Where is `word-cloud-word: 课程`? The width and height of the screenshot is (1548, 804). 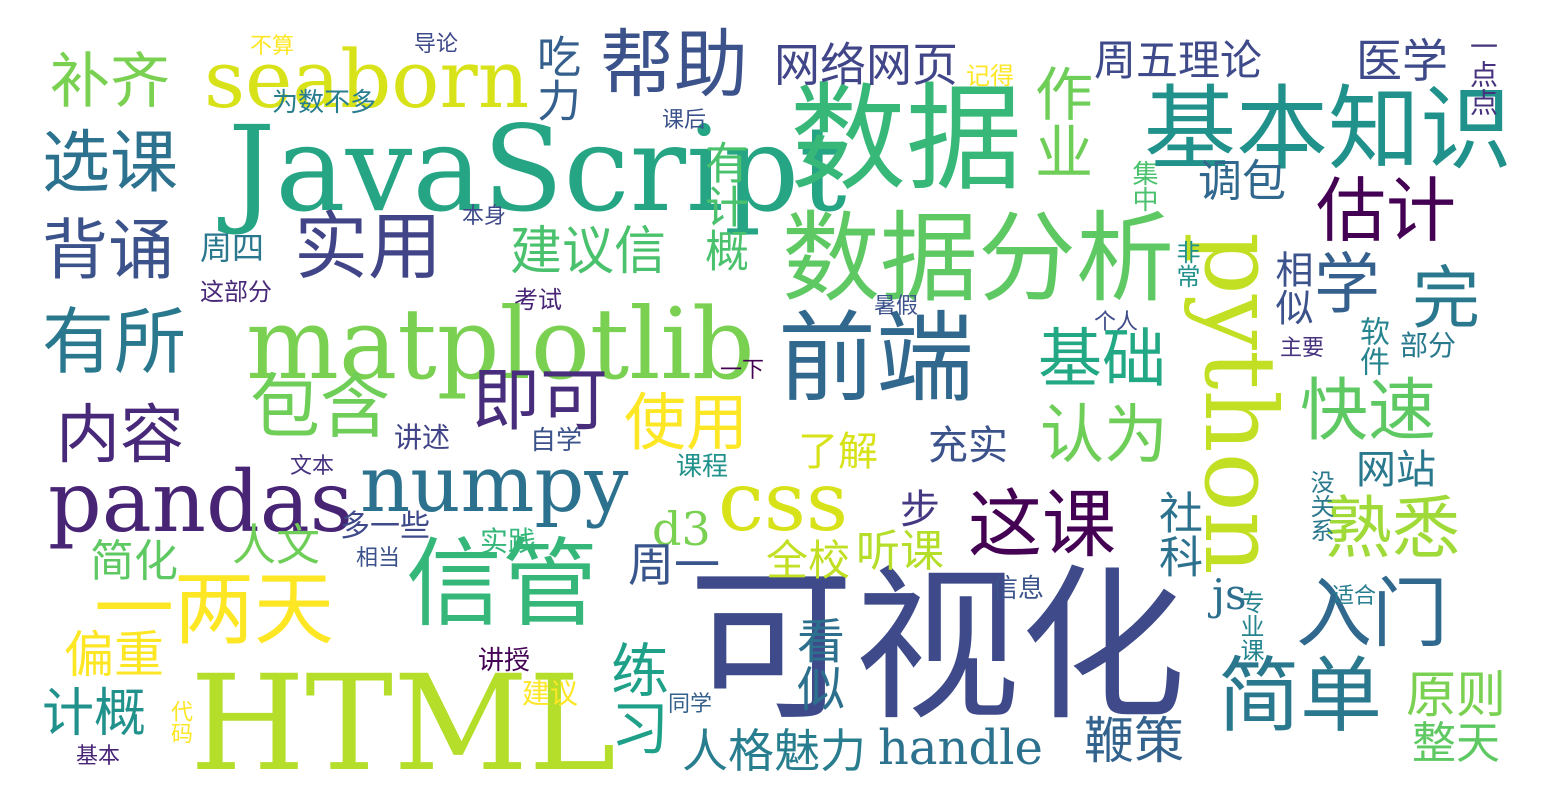
word-cloud-word: 课程 is located at coordinates (702, 467).